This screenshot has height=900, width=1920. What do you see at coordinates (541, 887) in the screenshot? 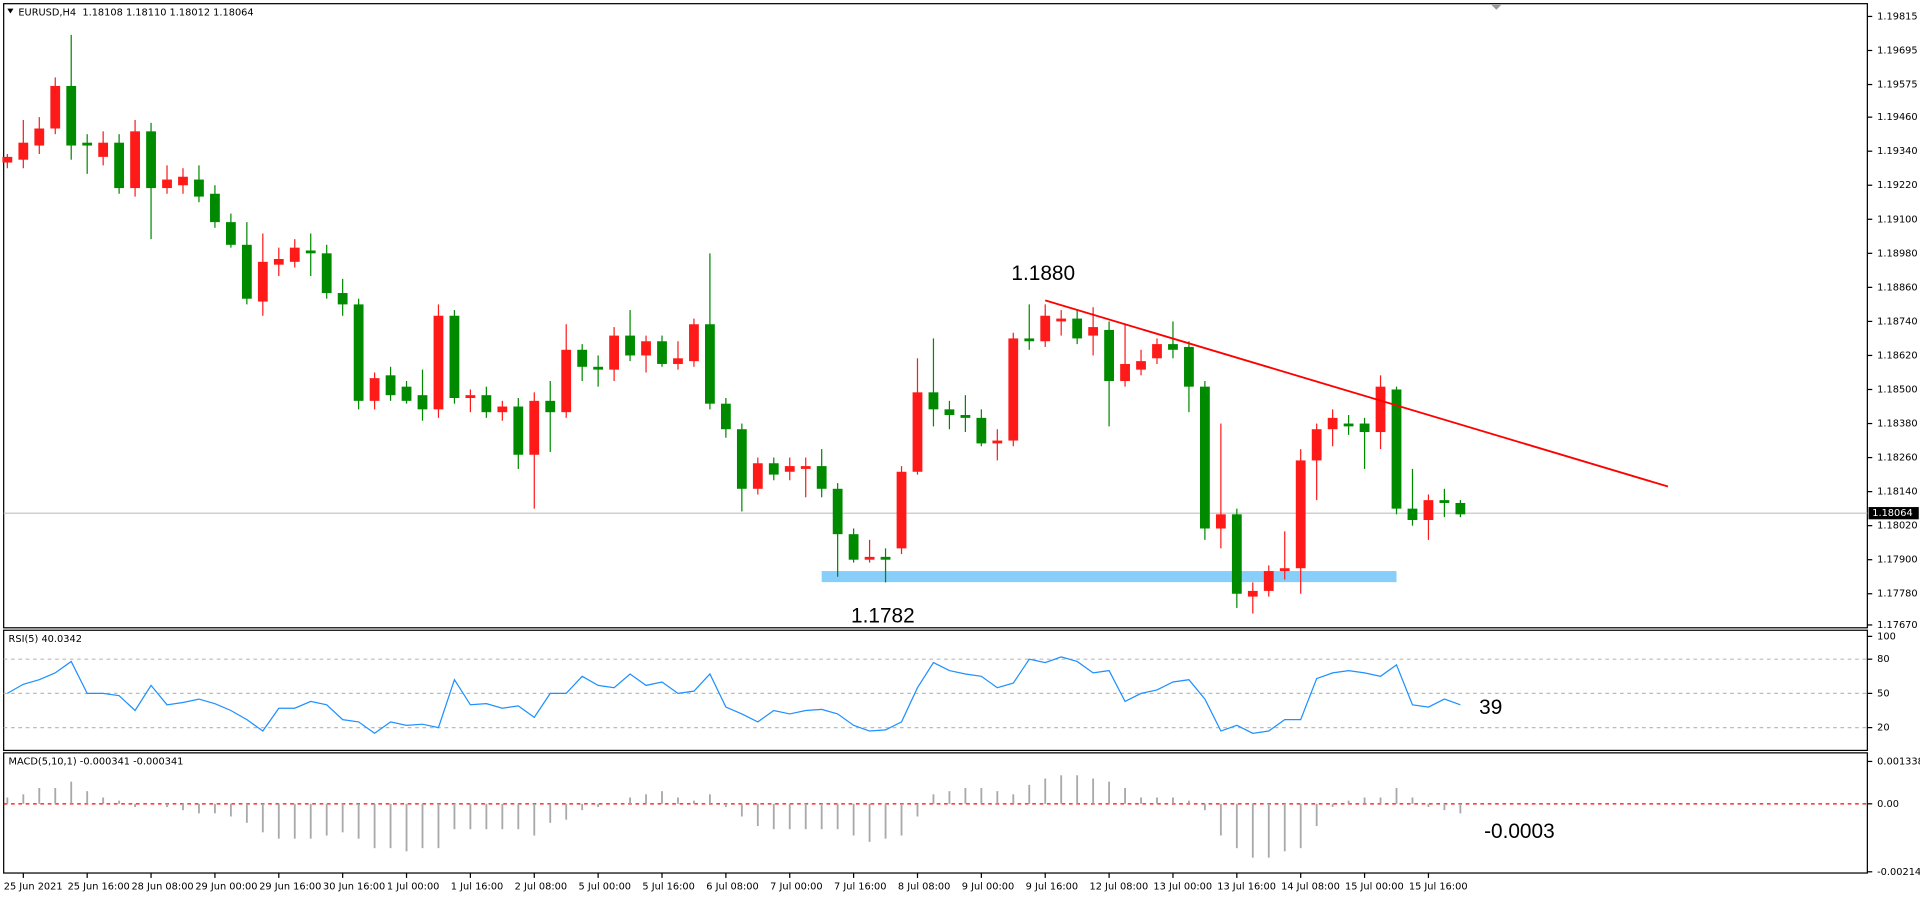
I see `x-tick-label: 2 Jul 08:00` at bounding box center [541, 887].